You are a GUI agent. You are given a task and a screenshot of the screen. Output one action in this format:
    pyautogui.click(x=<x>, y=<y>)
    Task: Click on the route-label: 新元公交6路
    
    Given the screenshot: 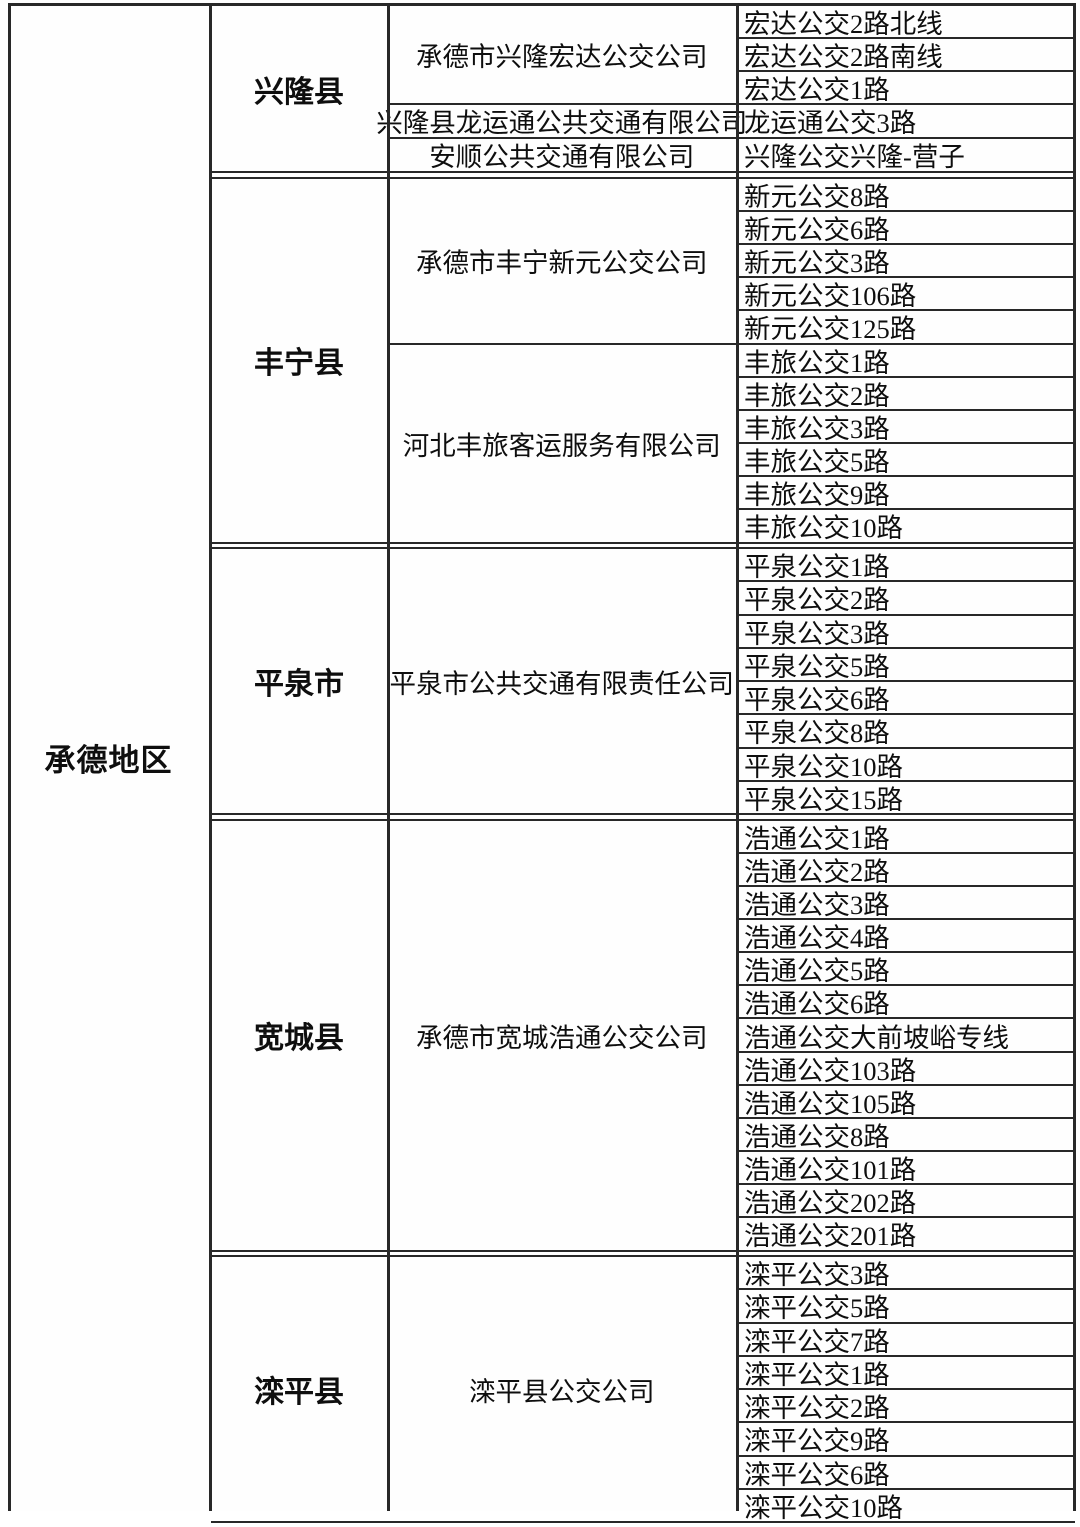 What is the action you would take?
    pyautogui.click(x=817, y=229)
    